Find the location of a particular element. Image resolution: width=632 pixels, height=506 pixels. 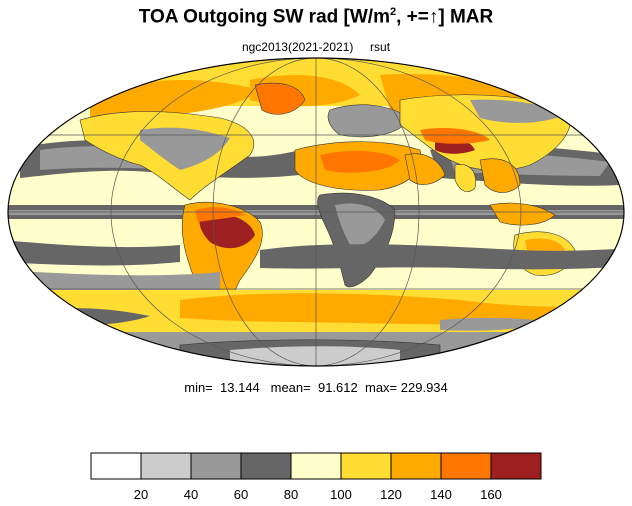

stats-line: min= 13.144 mean= 91.612 max= 229.934 is located at coordinates (316, 387).